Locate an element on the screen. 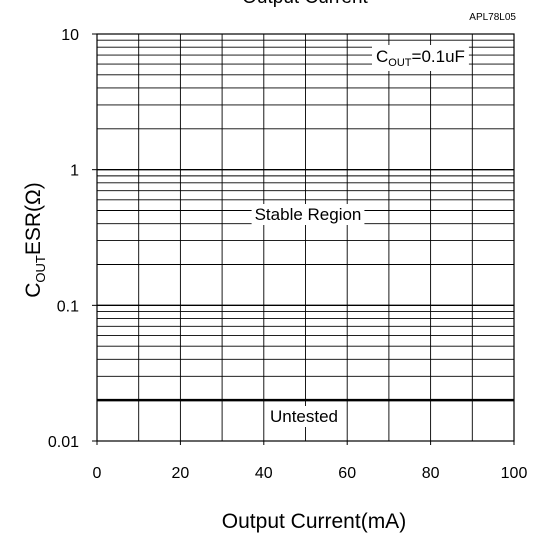 The image size is (537, 535). condition-label-value: =0.1uF is located at coordinates (438, 56).